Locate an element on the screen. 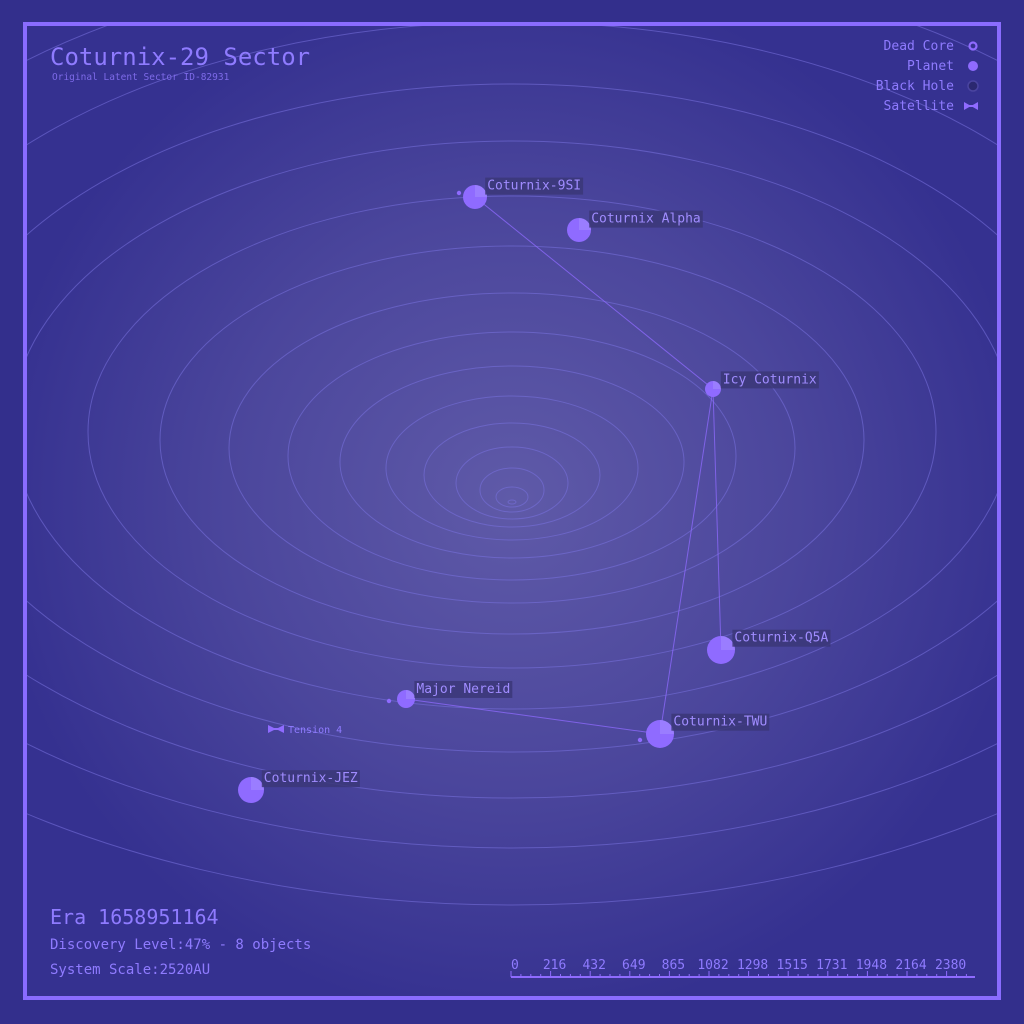 Image resolution: width=1024 pixels, height=1024 pixels. scale-bar-label: 865 is located at coordinates (673, 965).